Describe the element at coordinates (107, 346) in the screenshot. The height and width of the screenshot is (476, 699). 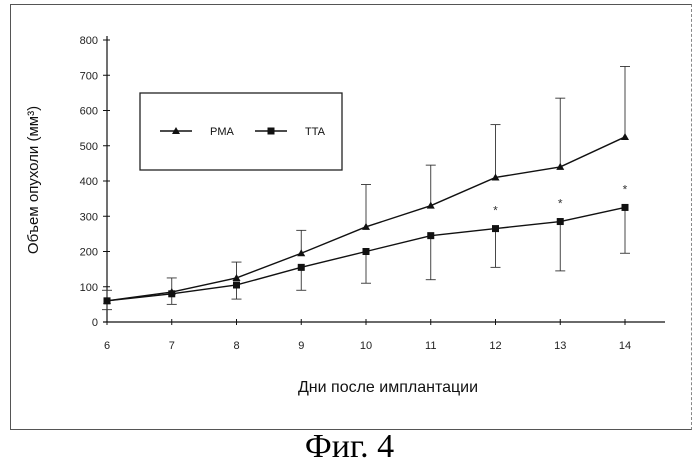
I see `x-tick-label: 6` at that location.